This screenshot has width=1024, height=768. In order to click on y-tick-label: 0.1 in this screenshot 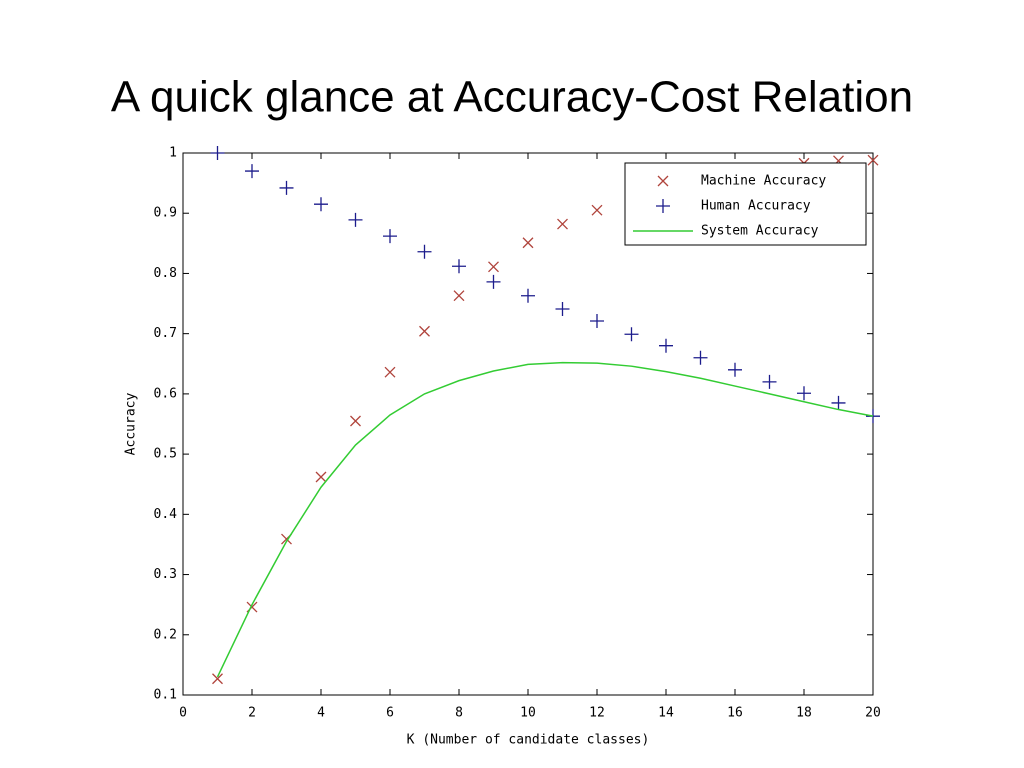, I will do `click(165, 695)`.